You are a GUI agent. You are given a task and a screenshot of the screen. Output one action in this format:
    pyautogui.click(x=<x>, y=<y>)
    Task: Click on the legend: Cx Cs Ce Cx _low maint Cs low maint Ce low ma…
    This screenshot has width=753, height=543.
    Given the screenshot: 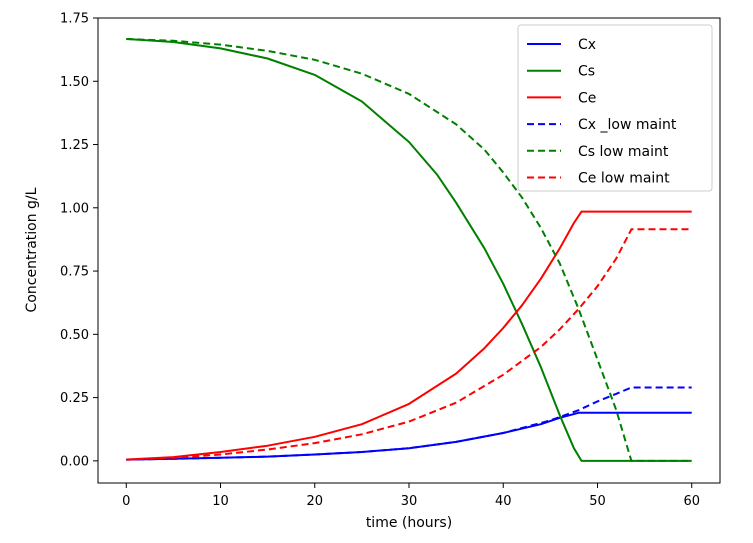 What is the action you would take?
    pyautogui.click(x=615, y=108)
    